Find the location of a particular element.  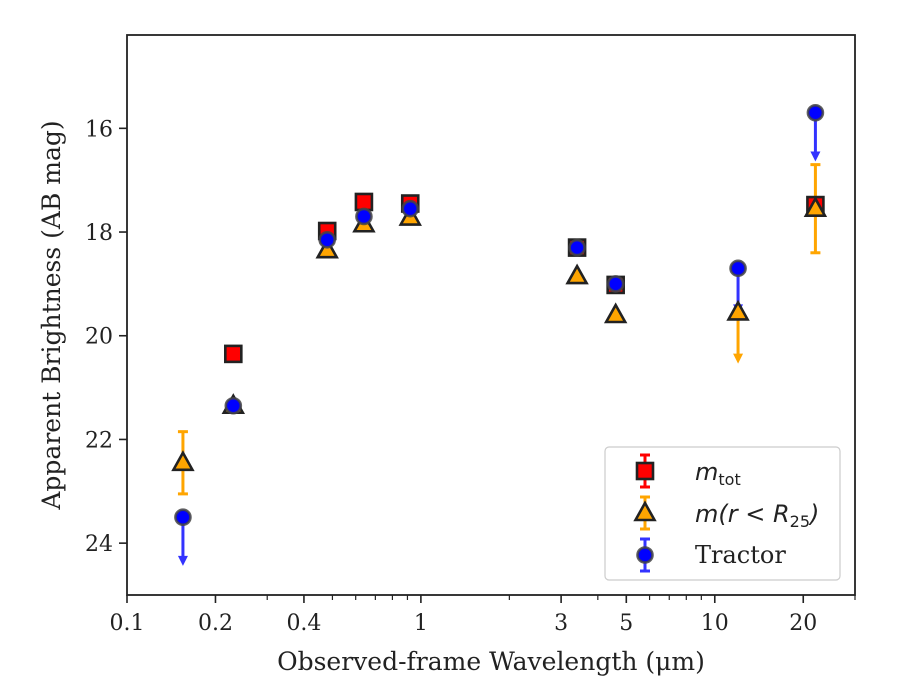

legend-marker-triangle is located at coordinates (645, 511).